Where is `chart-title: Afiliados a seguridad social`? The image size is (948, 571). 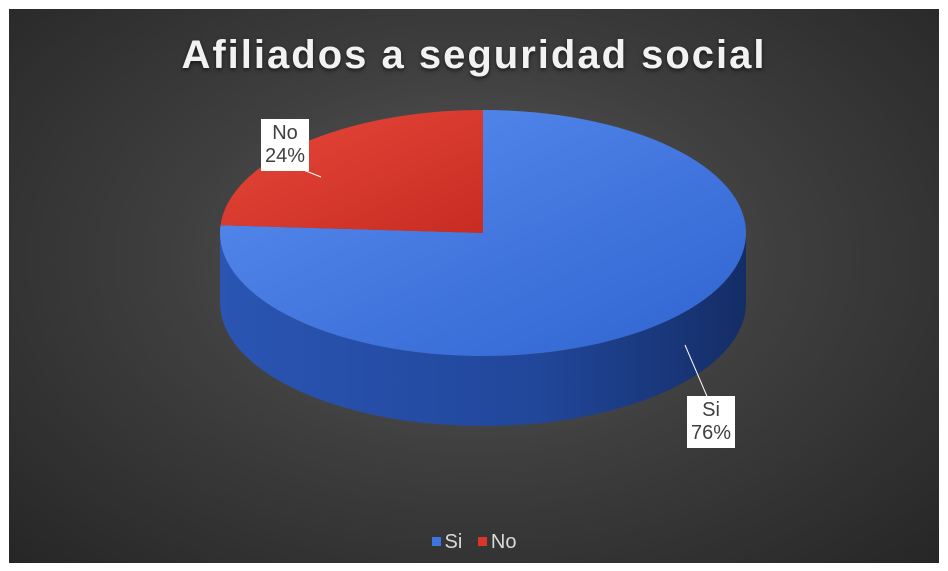 chart-title: Afiliados a seguridad social is located at coordinates (474, 55).